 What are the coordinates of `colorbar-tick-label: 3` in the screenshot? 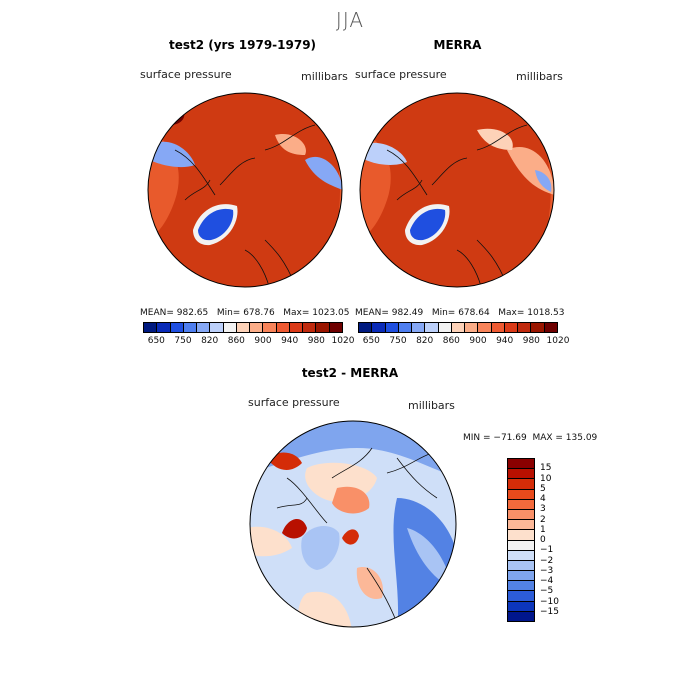 It's located at (543, 509).